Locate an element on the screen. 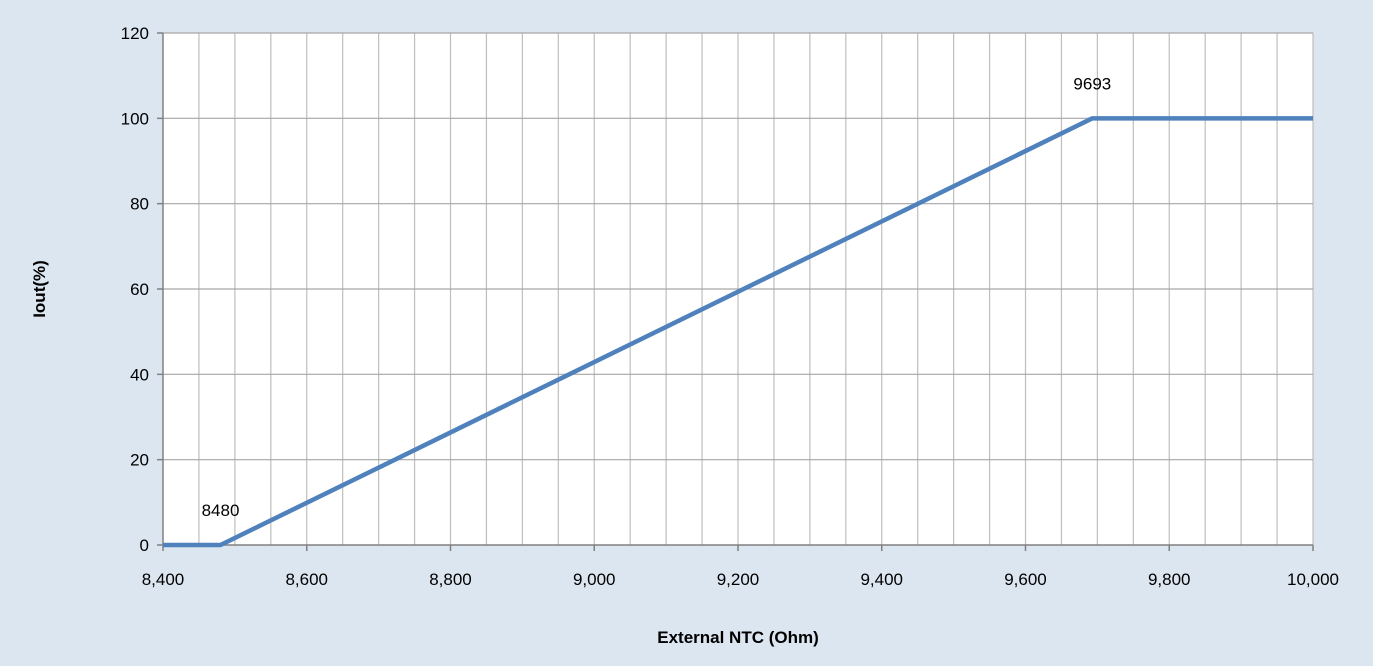 The image size is (1373, 666). x-tick-label: 9,400 is located at coordinates (881, 579).